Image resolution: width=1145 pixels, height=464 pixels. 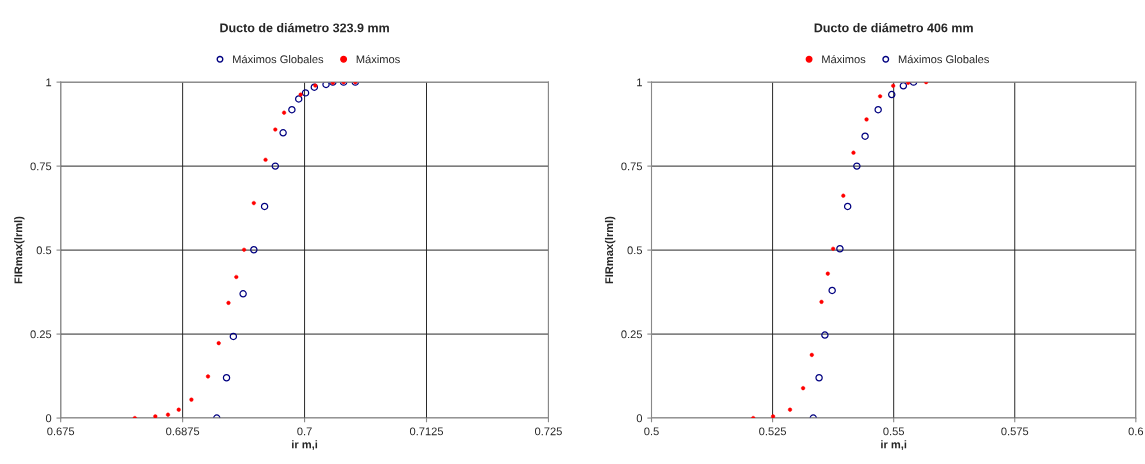 What do you see at coordinates (773, 431) in the screenshot?
I see `x-tick-label: 0.525` at bounding box center [773, 431].